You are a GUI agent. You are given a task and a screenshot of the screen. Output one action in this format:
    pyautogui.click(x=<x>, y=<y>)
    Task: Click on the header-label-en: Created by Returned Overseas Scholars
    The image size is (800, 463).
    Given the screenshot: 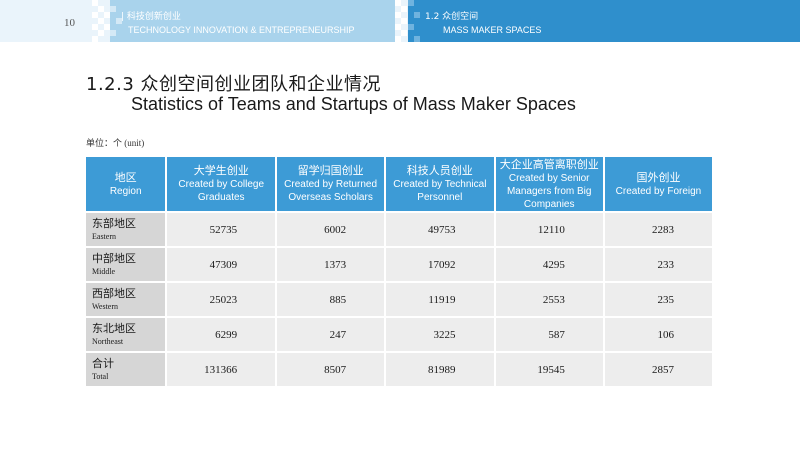 What is the action you would take?
    pyautogui.click(x=331, y=191)
    